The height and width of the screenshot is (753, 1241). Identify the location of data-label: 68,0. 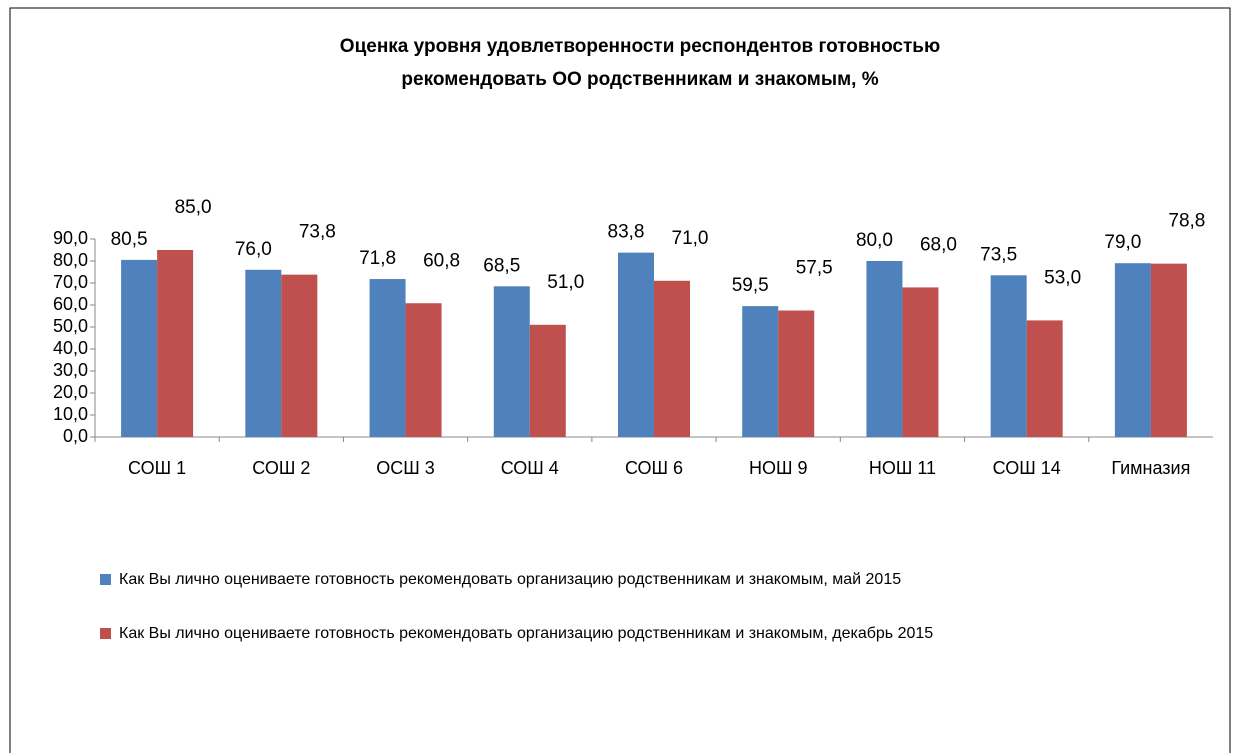
(938, 244).